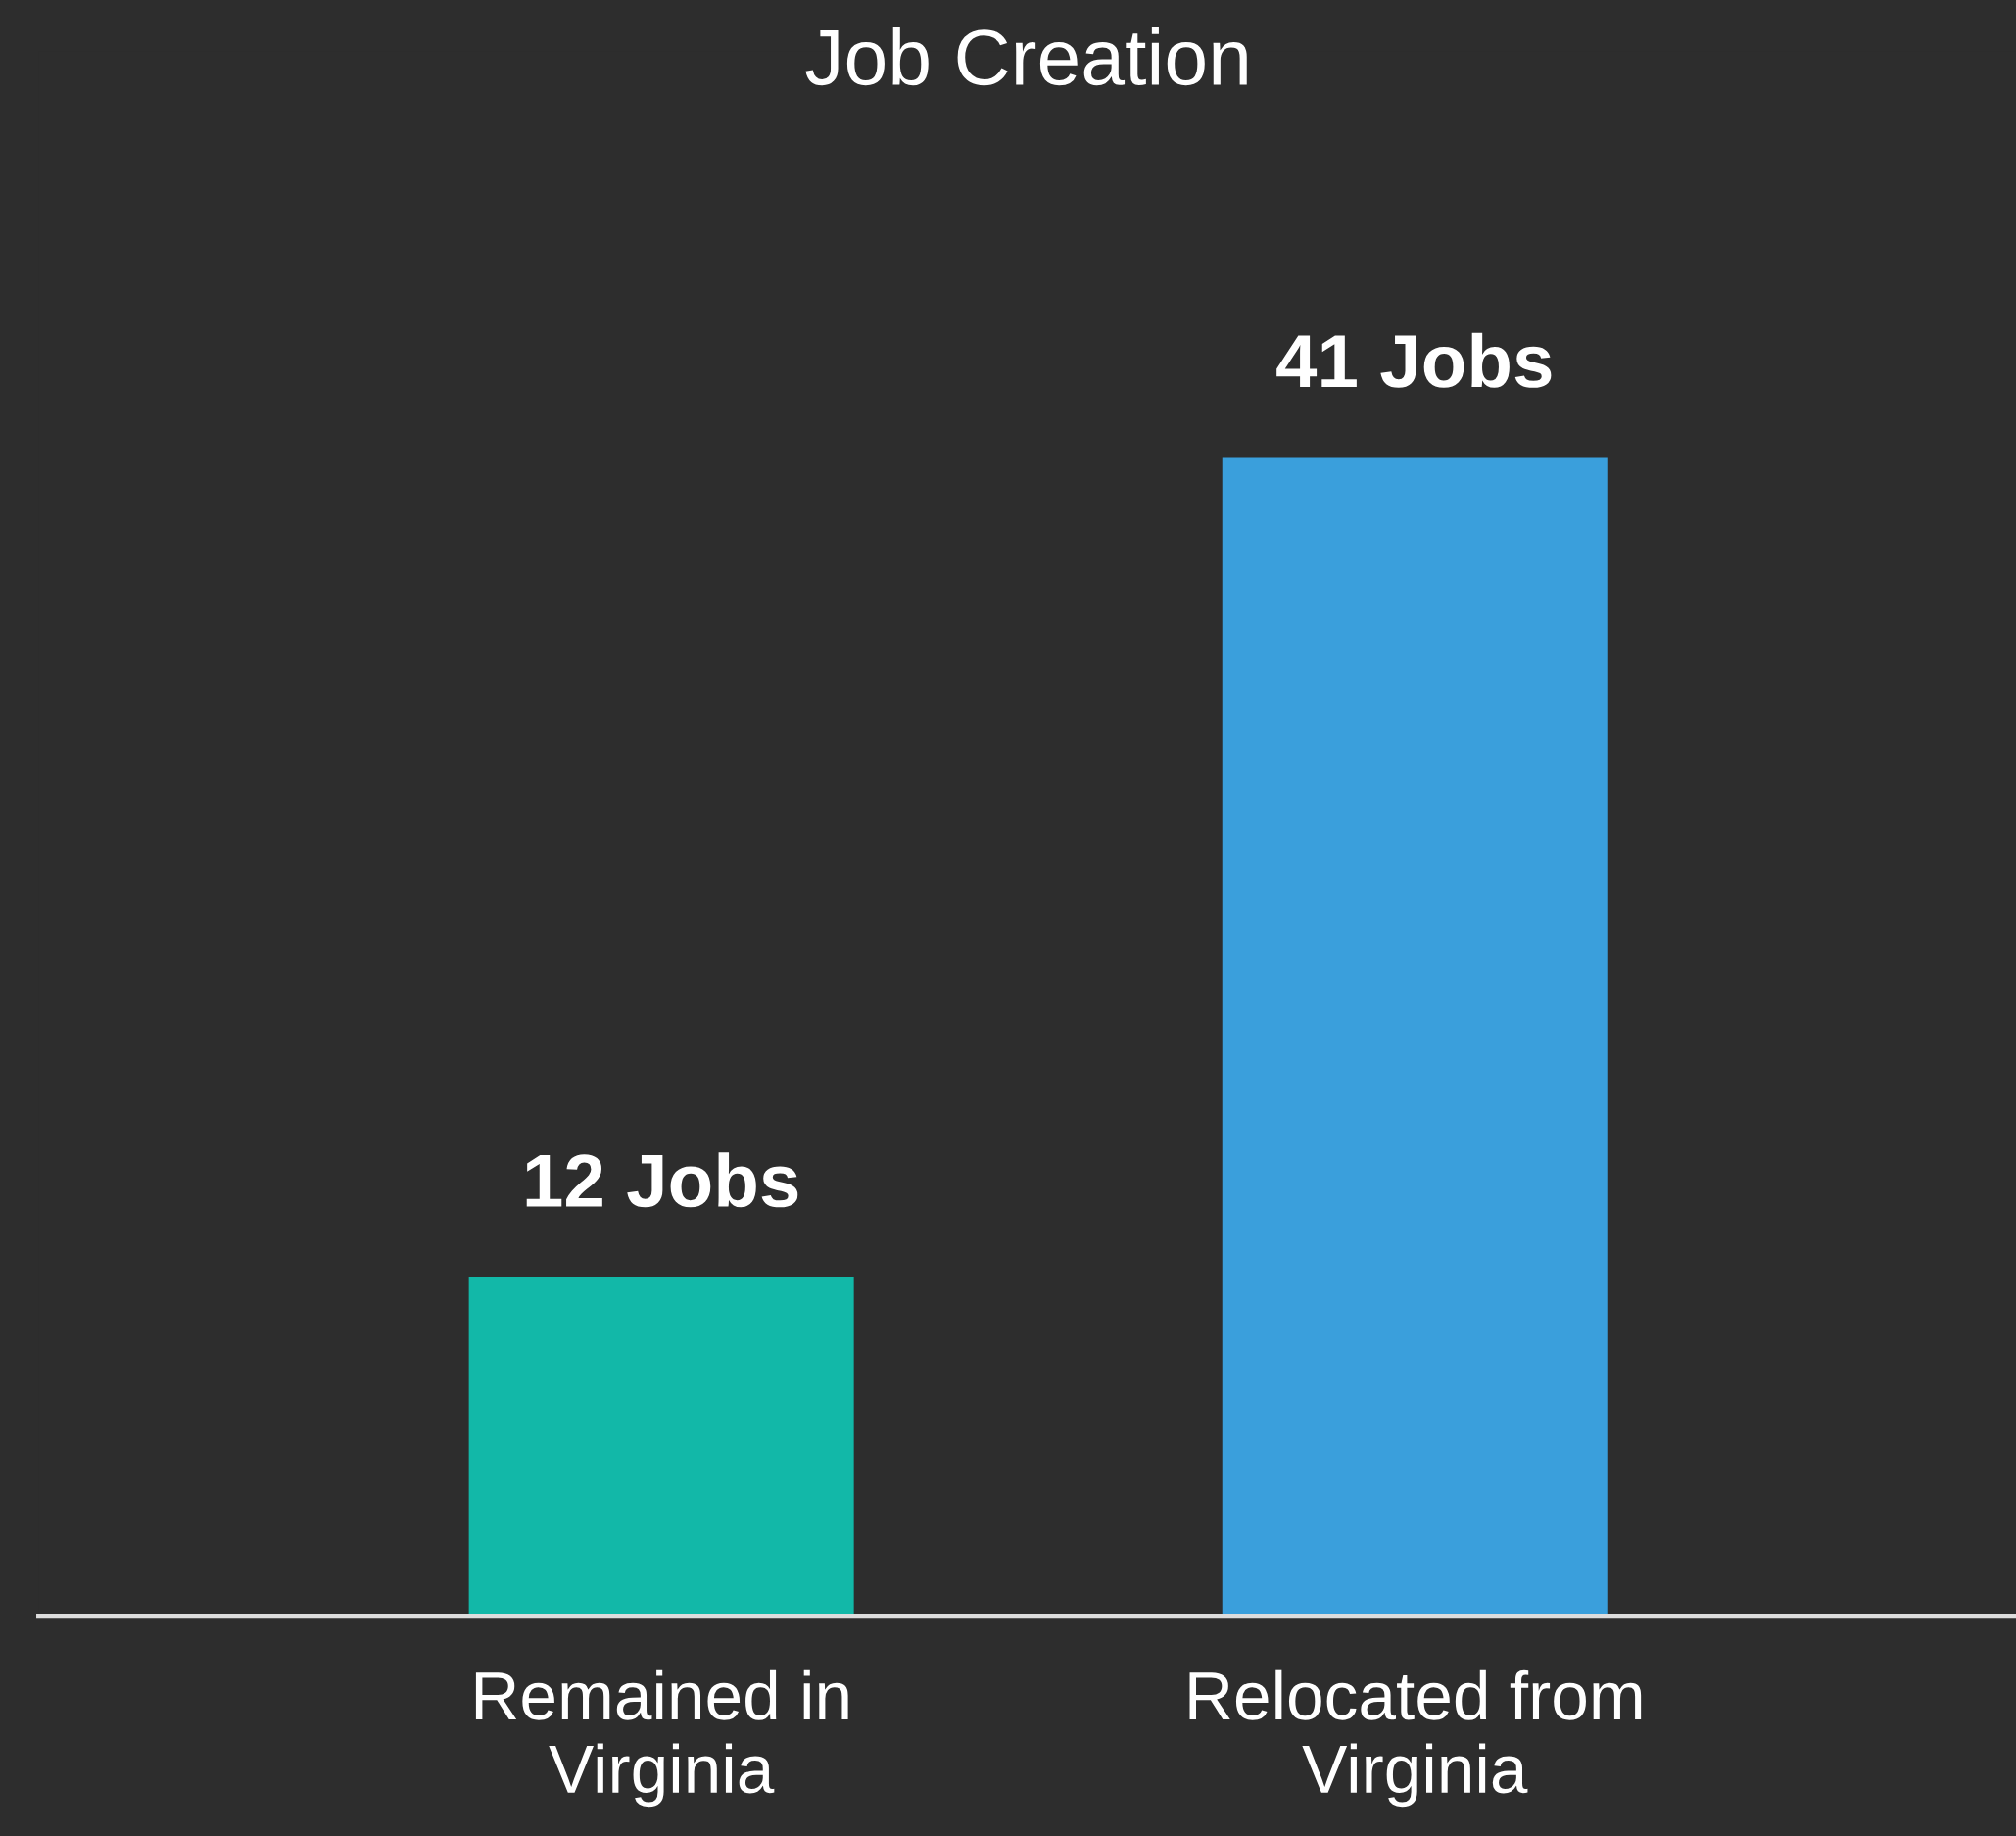 The width and height of the screenshot is (2016, 1836). I want to click on data-label: 12 Jobs, so click(662, 1180).